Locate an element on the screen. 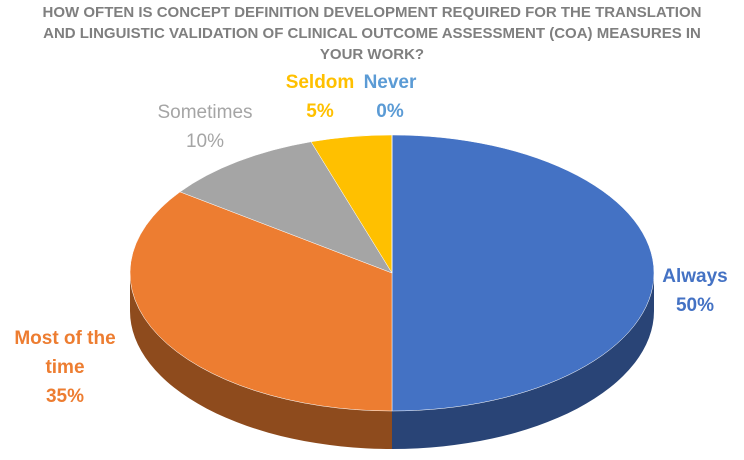  slice-label: Always 50% is located at coordinates (695, 291).